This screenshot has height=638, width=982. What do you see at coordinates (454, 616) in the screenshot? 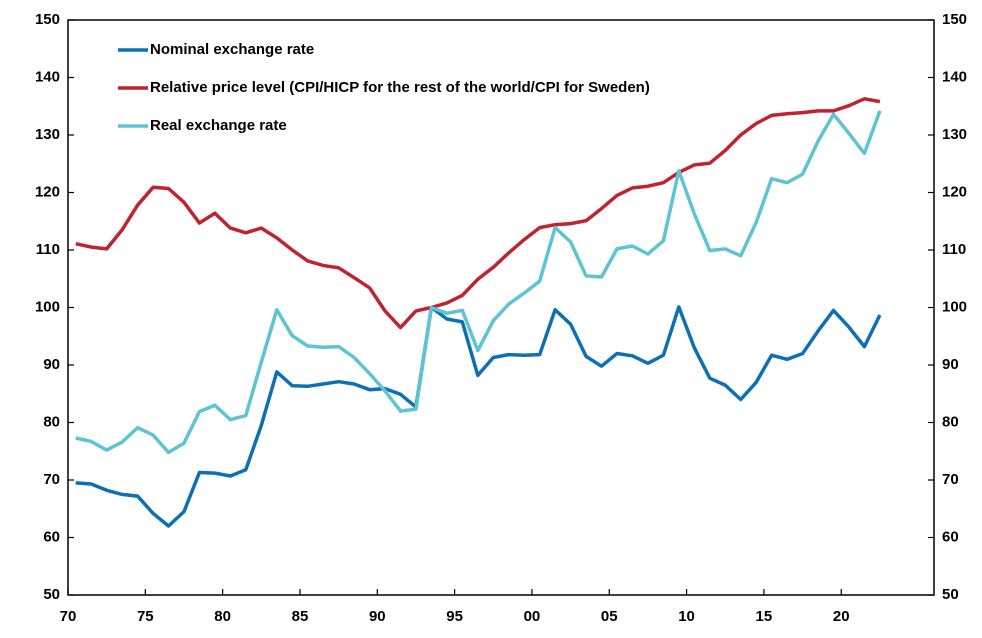
I see `x-tick-label: 95` at bounding box center [454, 616].